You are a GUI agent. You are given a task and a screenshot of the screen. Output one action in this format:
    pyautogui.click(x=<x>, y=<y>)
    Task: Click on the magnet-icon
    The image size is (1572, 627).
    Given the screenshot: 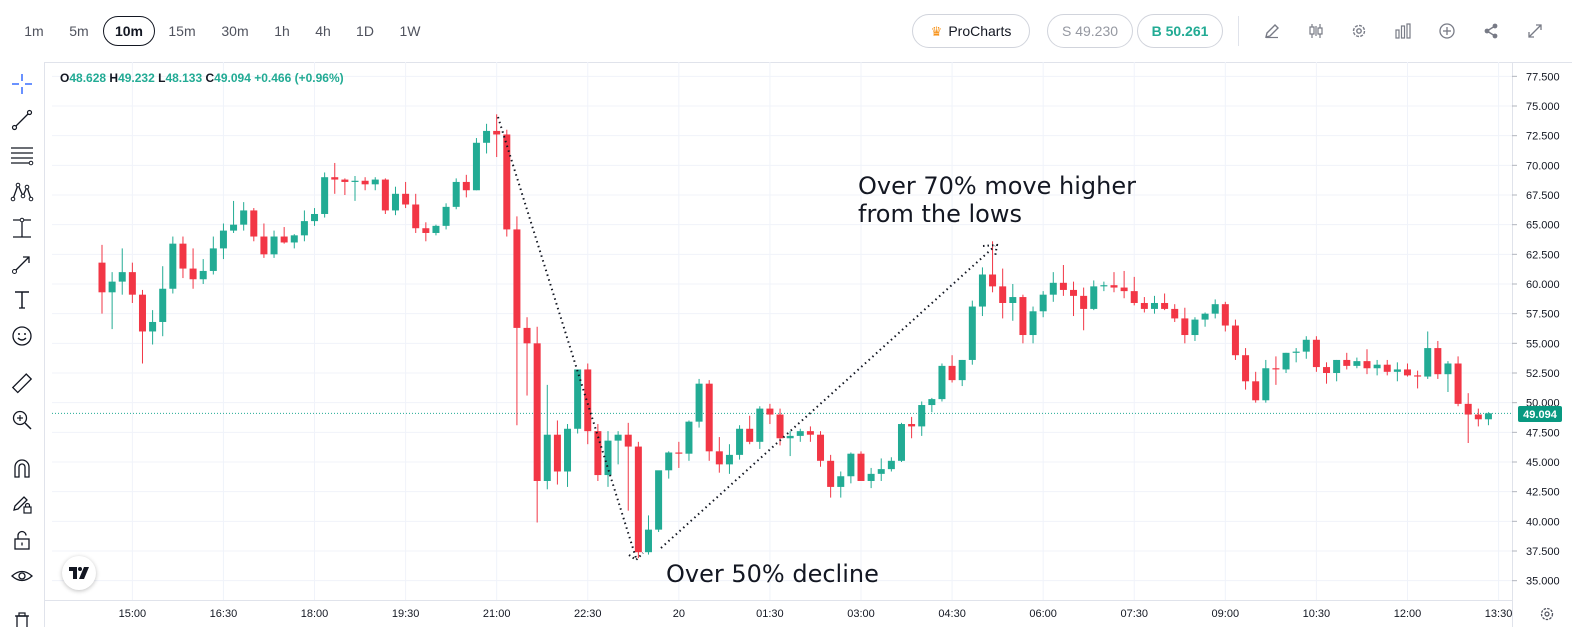 What is the action you would take?
    pyautogui.click(x=22, y=468)
    